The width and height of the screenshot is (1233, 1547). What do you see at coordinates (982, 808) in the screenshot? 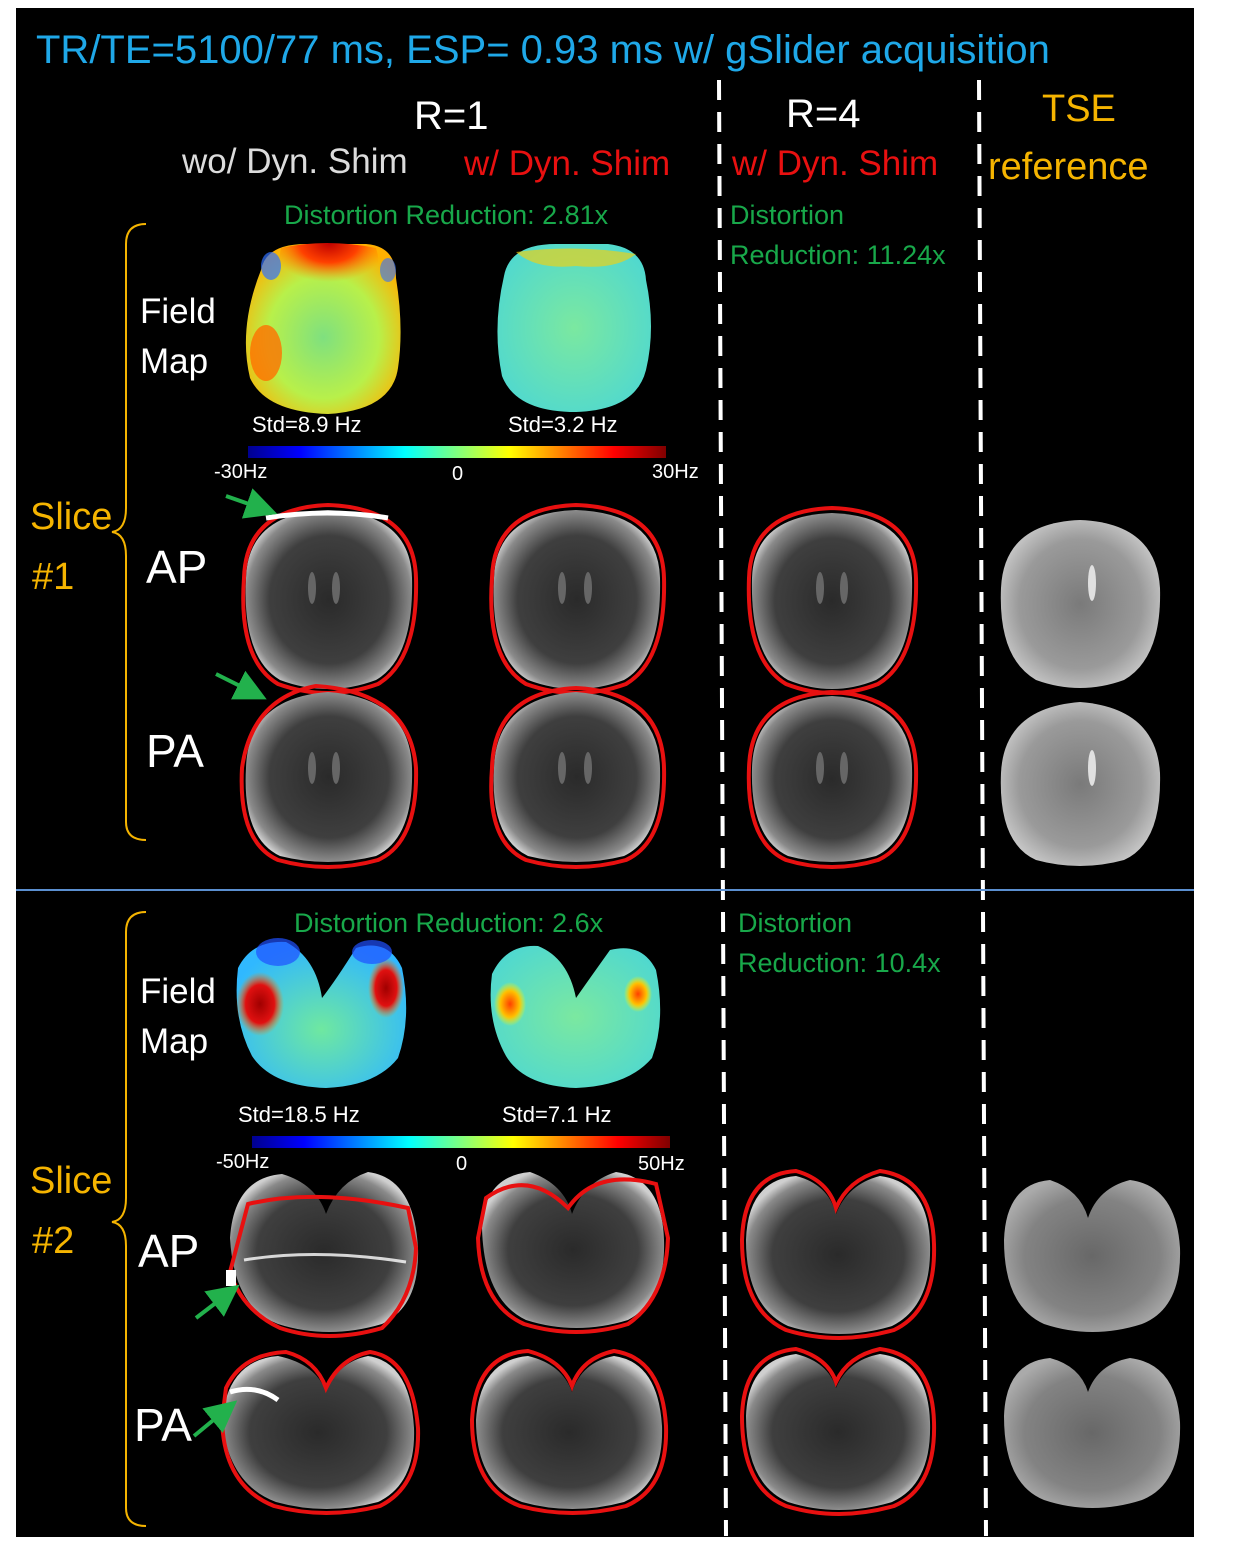
I see `divider-r4-tse` at bounding box center [982, 808].